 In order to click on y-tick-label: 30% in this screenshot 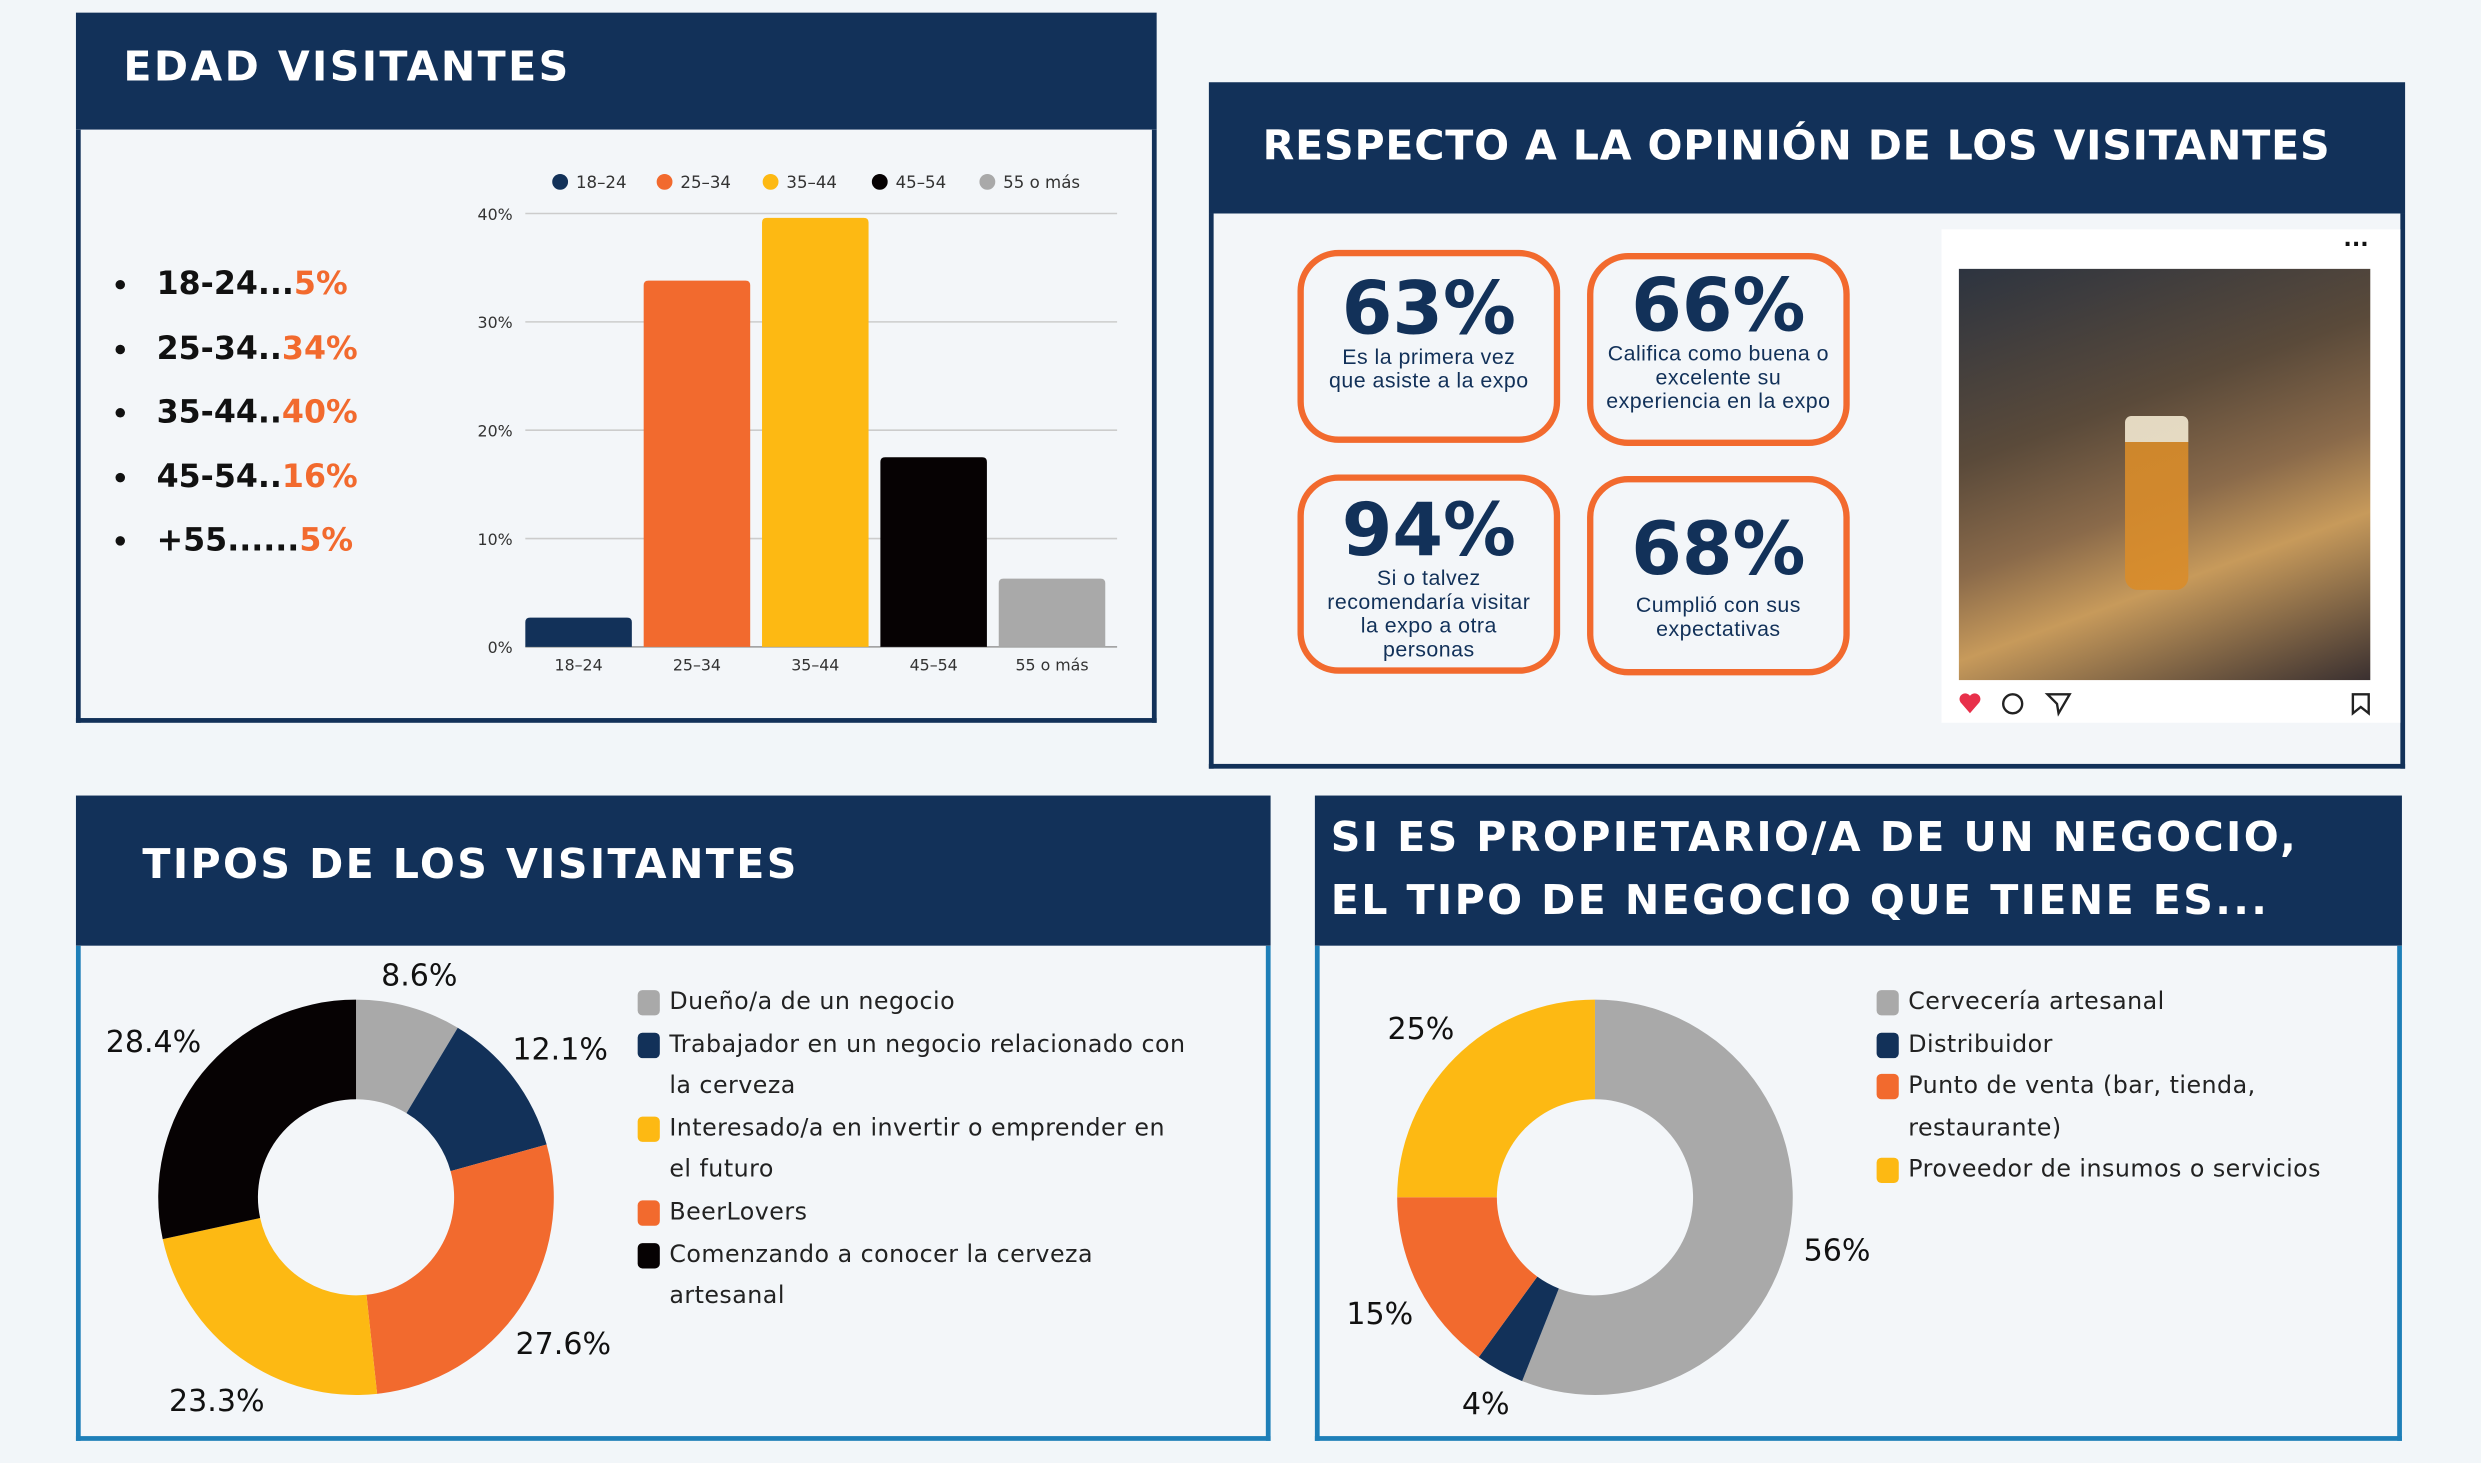, I will do `click(495, 322)`.